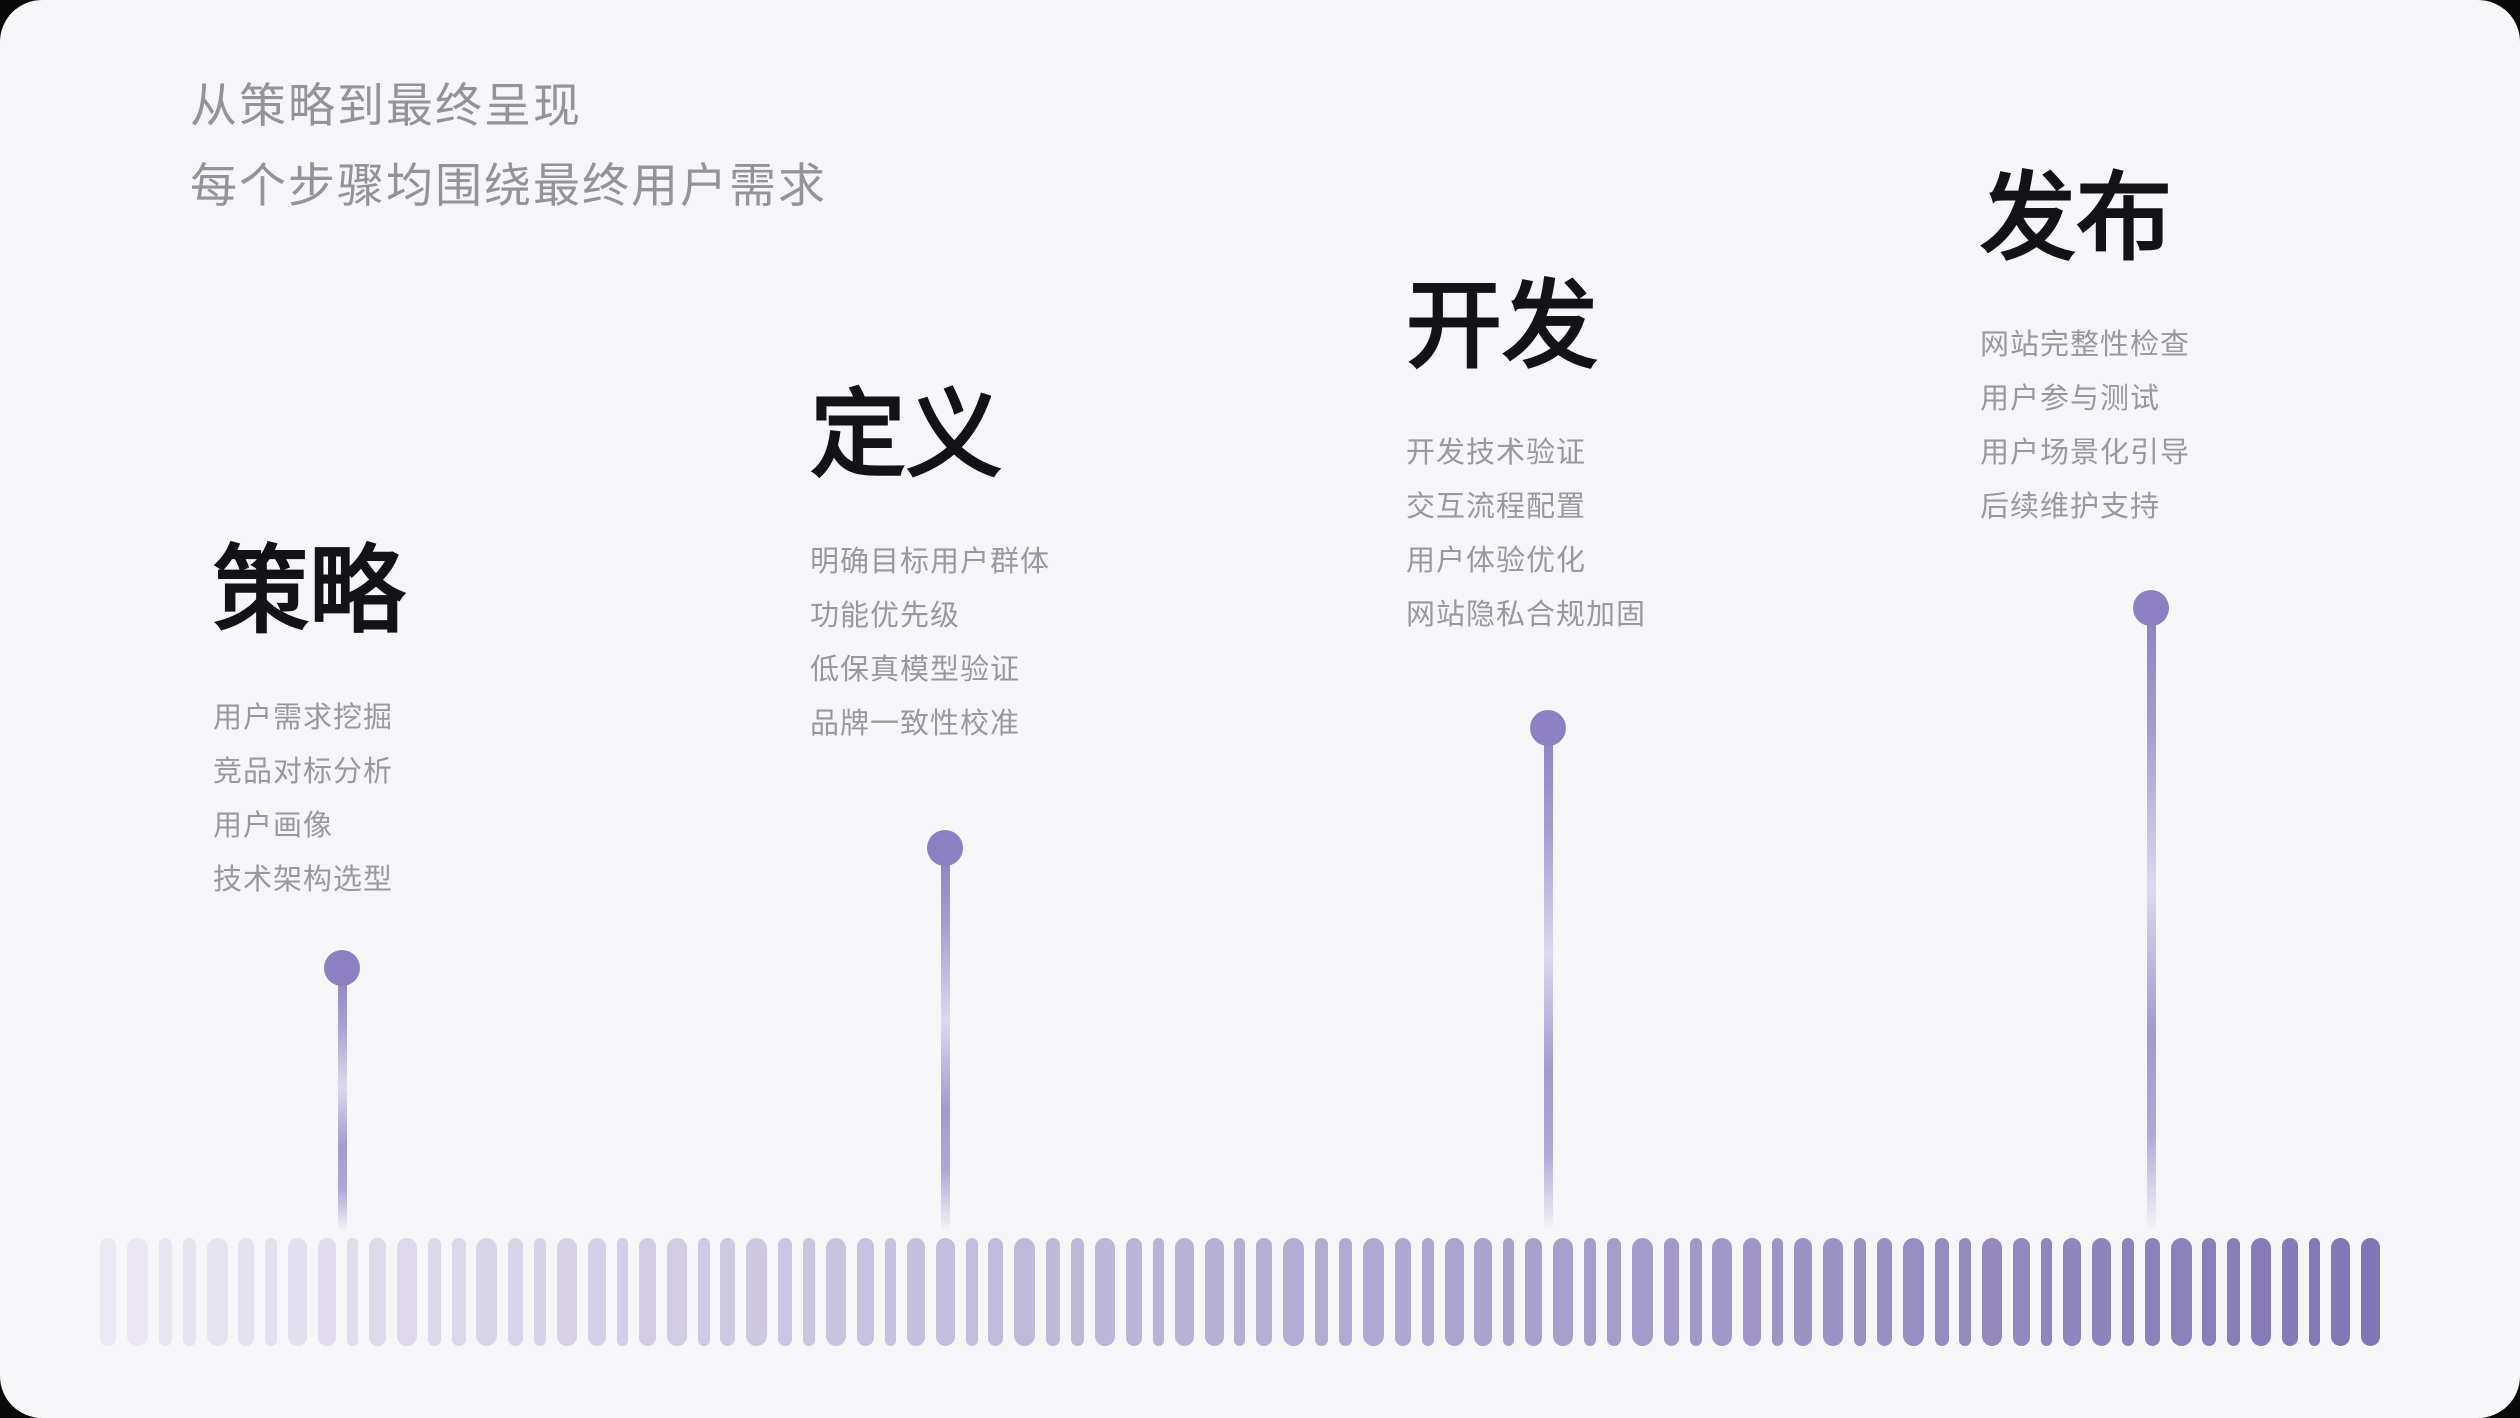 Image resolution: width=2520 pixels, height=1418 pixels. I want to click on intro-line-1: 从策略到最终呈现, so click(386, 105).